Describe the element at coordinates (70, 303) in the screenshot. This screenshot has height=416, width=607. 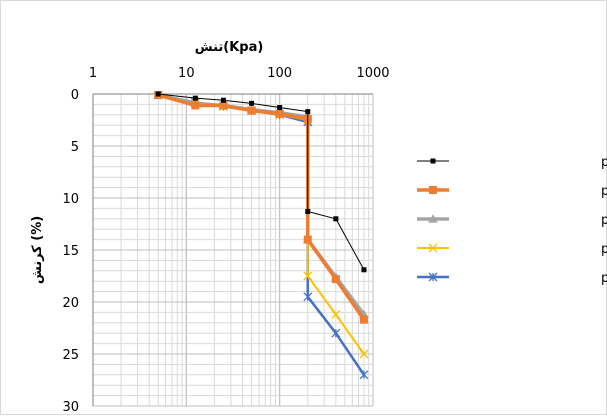
I see `y-tick-label: 20` at that location.